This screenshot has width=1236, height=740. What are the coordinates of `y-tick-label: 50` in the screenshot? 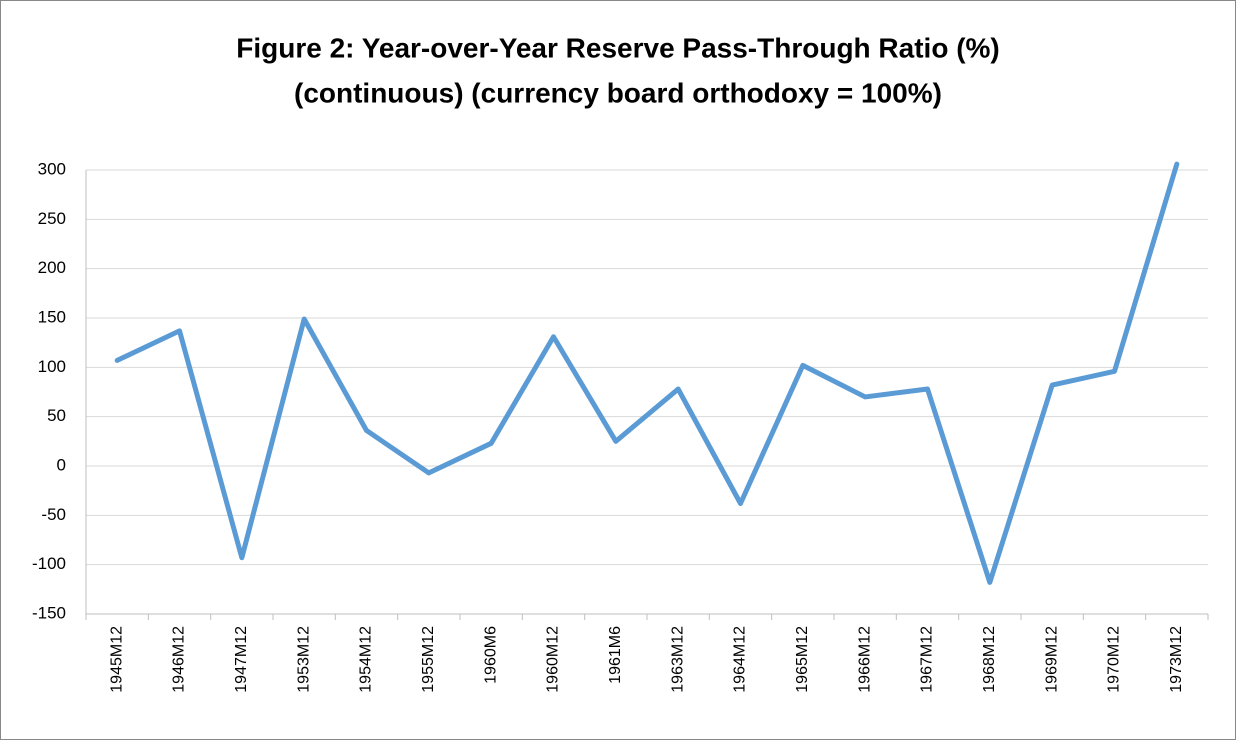 It's located at (56, 415).